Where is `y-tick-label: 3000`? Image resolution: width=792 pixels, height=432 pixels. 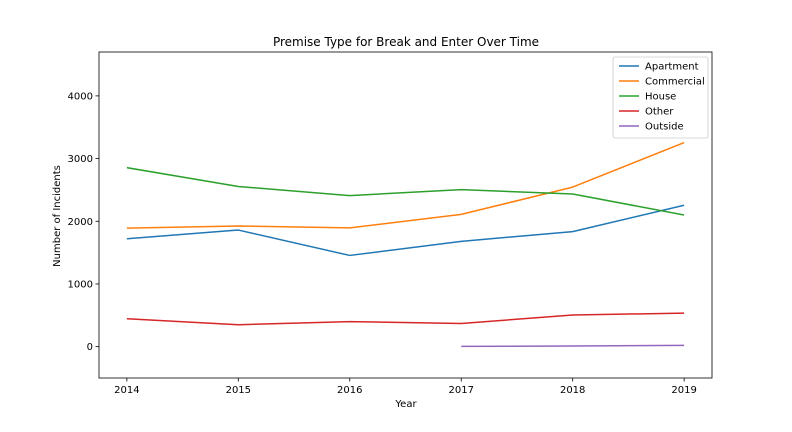 y-tick-label: 3000 is located at coordinates (80, 159).